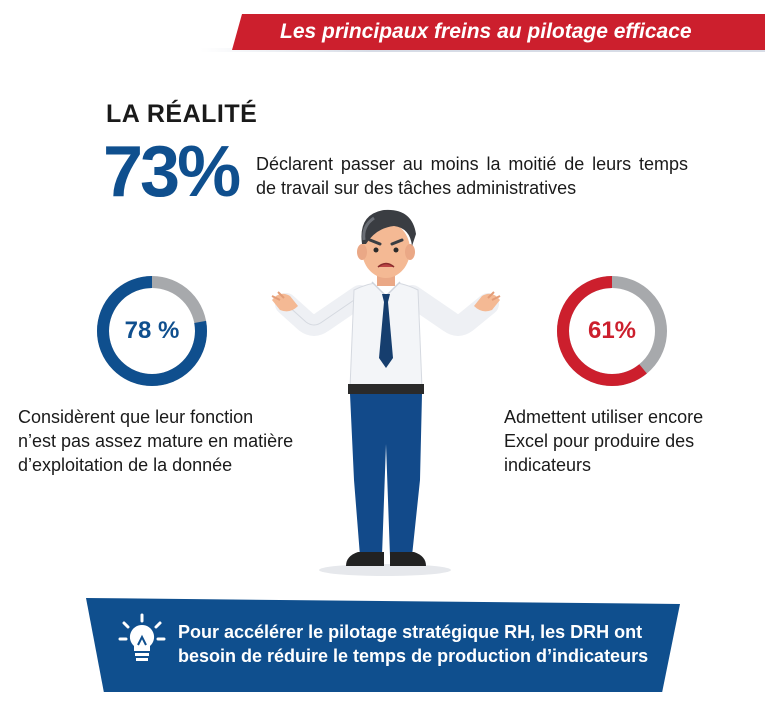 This screenshot has height=703, width=765. Describe the element at coordinates (604, 417) in the screenshot. I see `stat-line: Admettent utiliser encore` at that location.